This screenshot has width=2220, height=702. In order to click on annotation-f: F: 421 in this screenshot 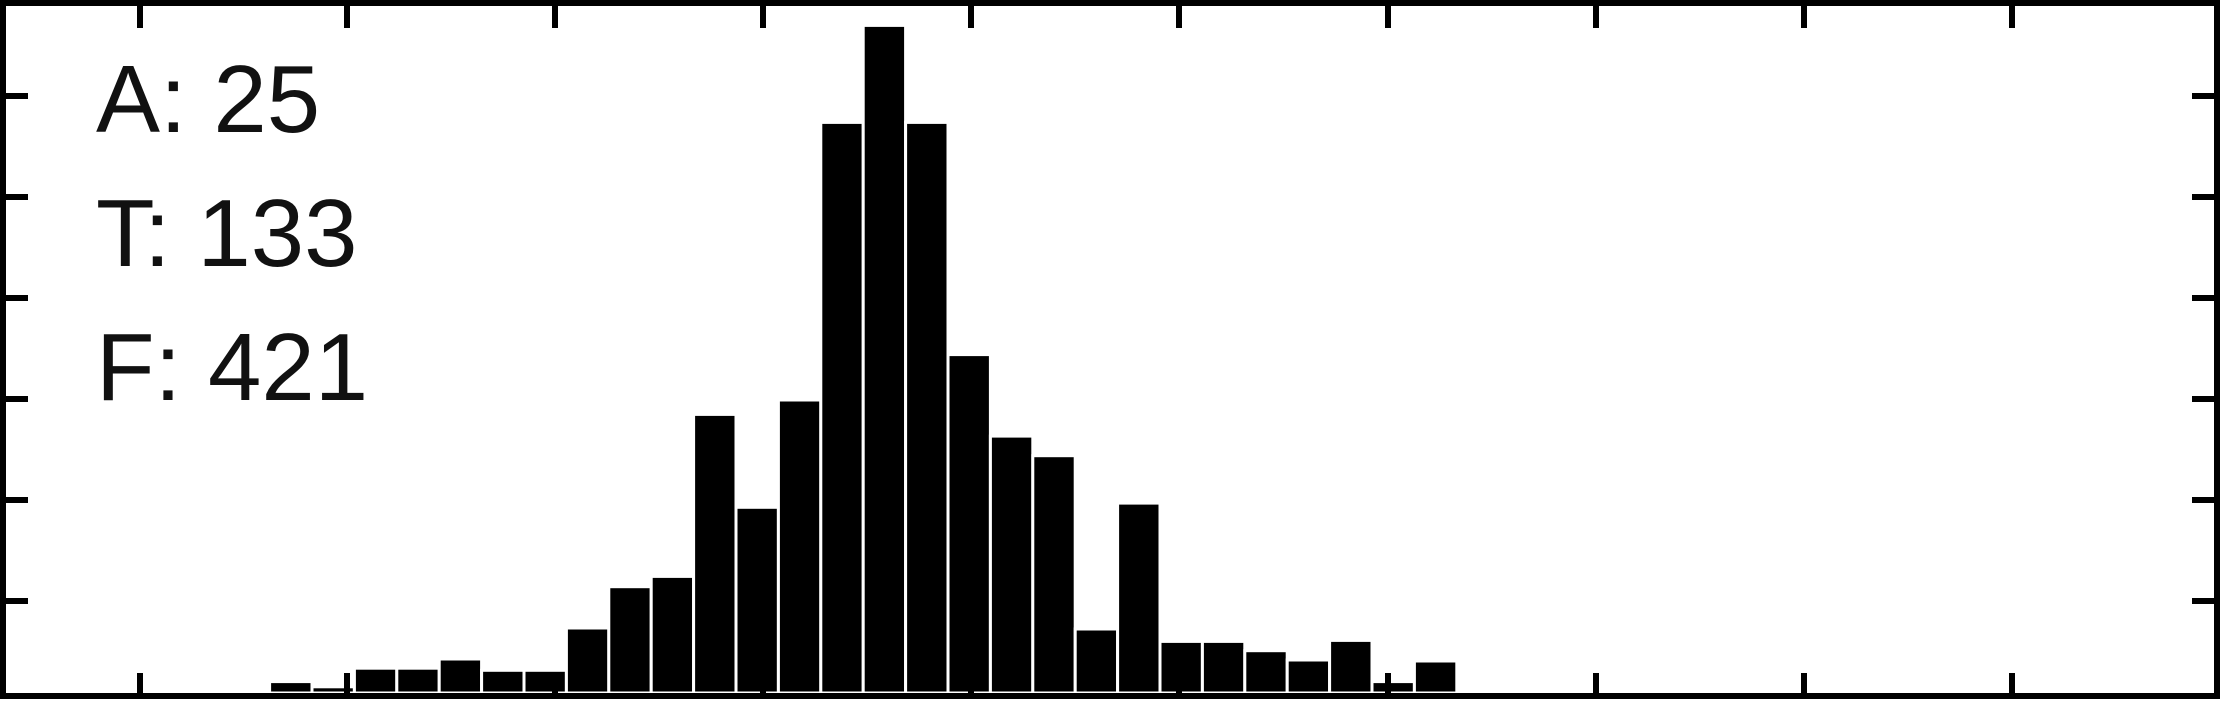, I will do `click(232, 367)`.